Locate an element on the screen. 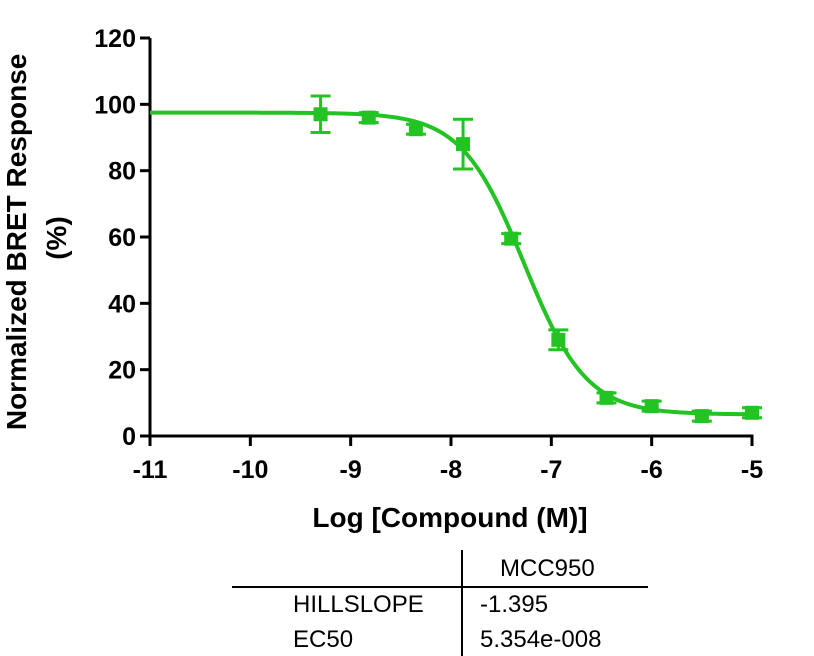 The image size is (814, 656). y-tick-label: 100 is located at coordinates (115, 105).